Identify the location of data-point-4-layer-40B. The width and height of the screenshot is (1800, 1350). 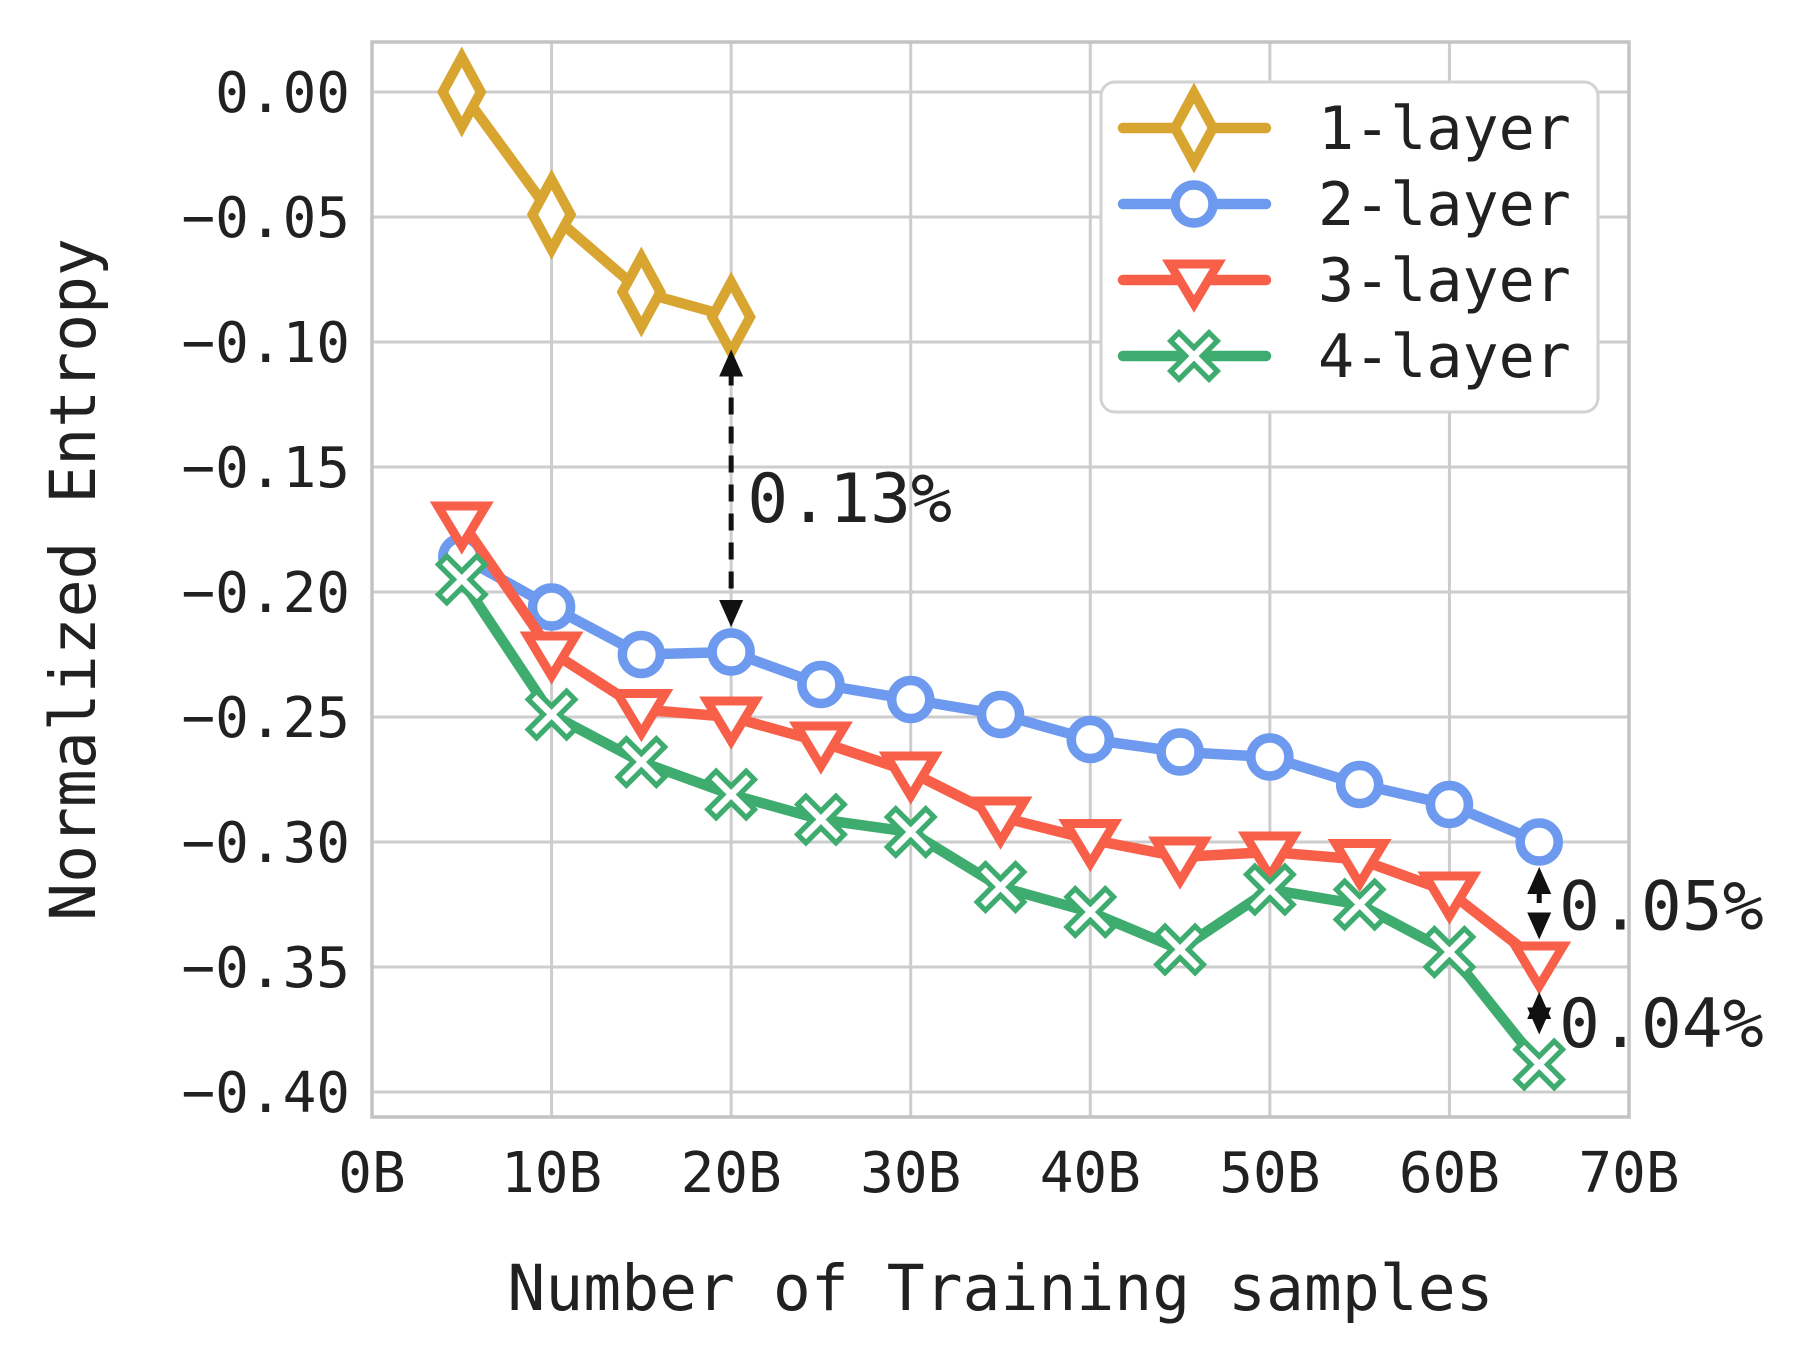
(1090, 912).